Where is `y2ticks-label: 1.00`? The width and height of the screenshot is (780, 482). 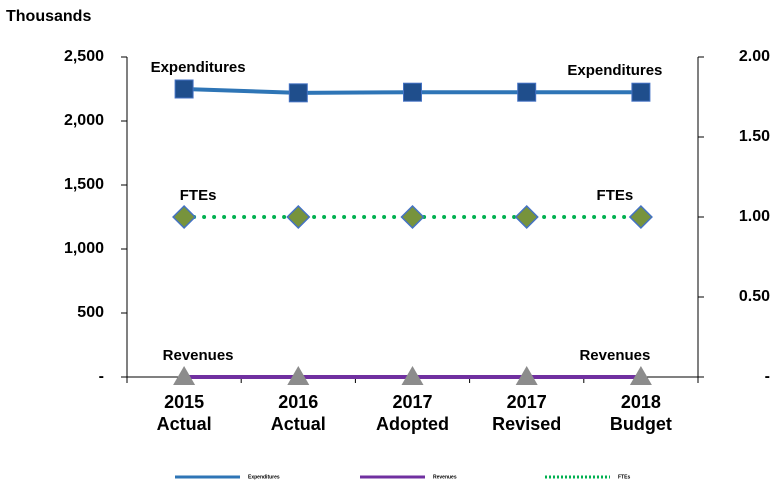 y2ticks-label: 1.00 is located at coordinates (754, 216).